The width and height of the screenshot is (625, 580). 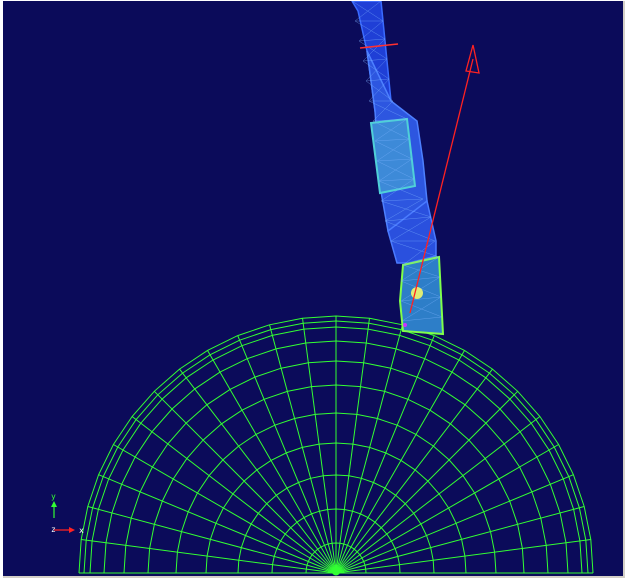 I want to click on x-axis-arrowhead, so click(x=72, y=530).